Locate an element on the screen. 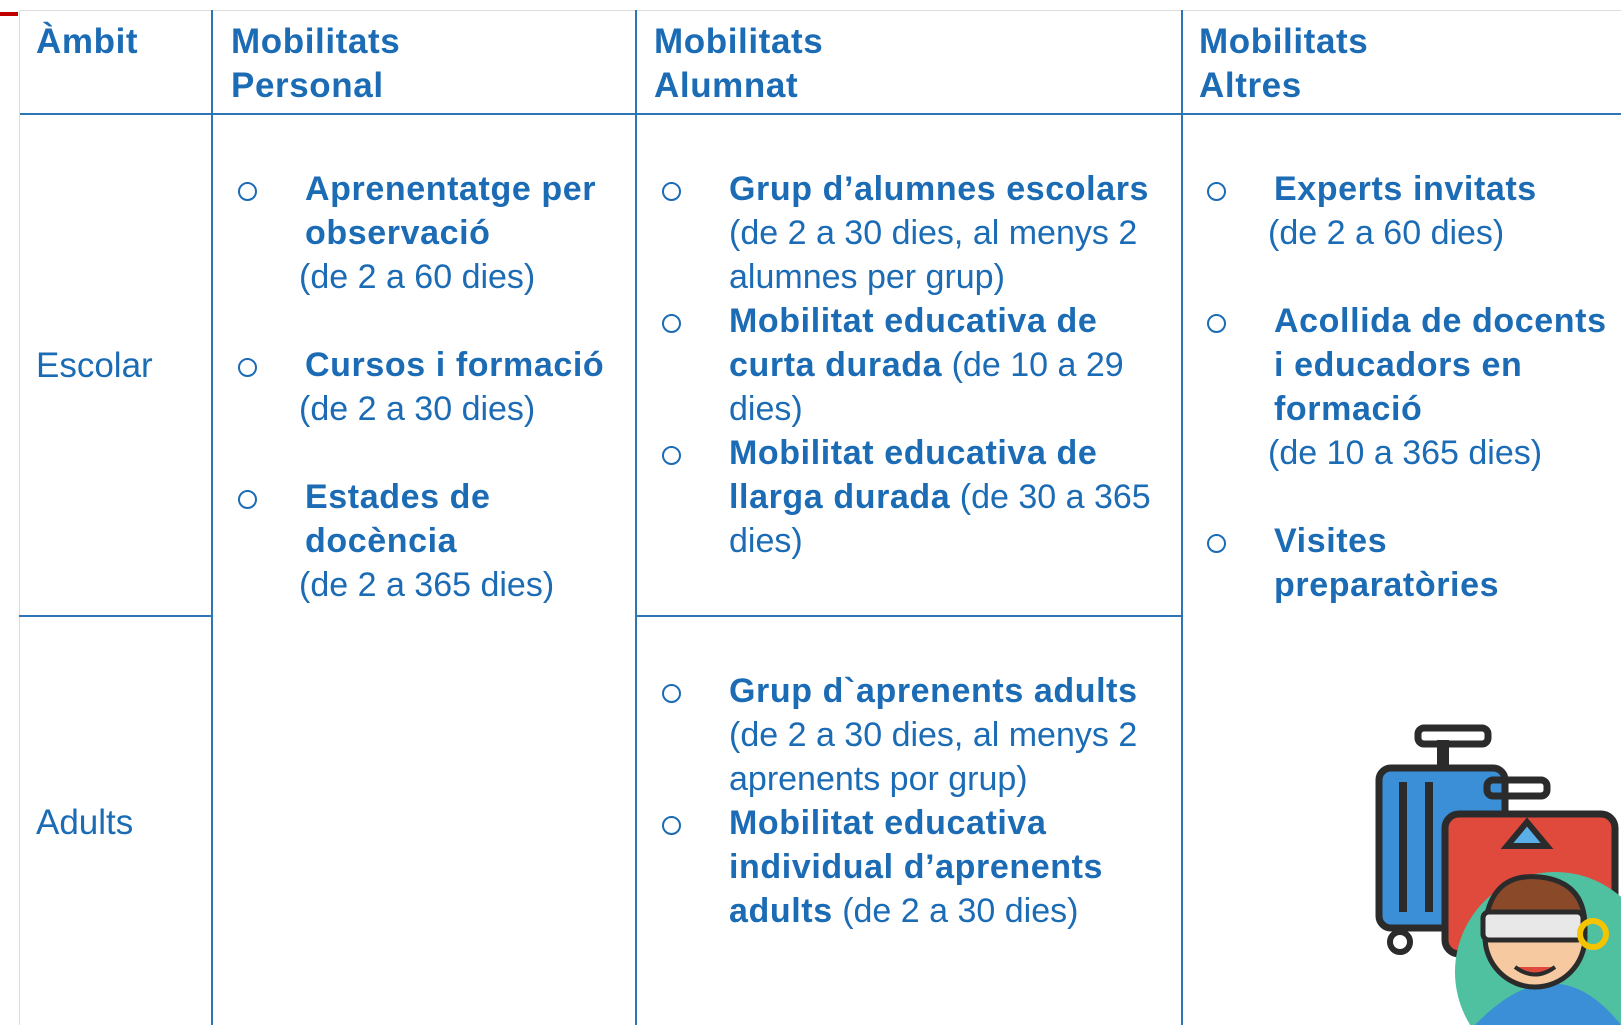  header-text: Àmbit is located at coordinates (87, 41).